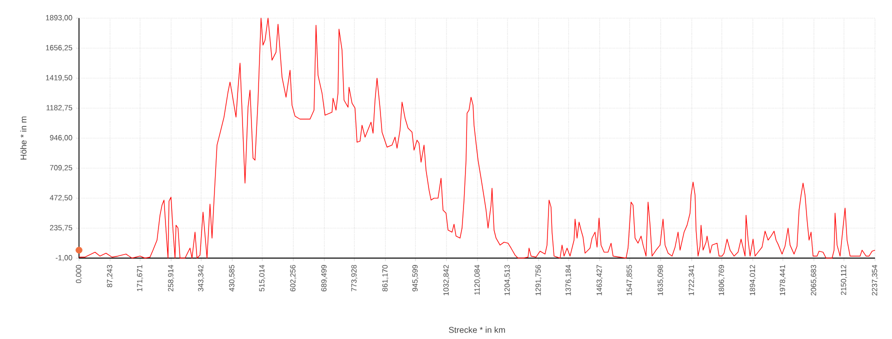 This screenshot has width=892, height=339. I want to click on y-axis-title: Höhe * in m, so click(23, 138).